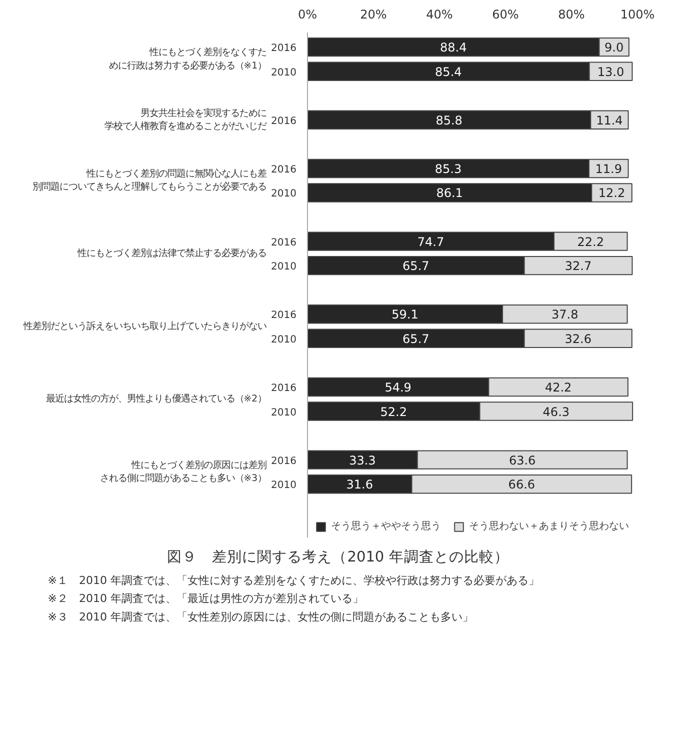 This screenshot has width=678, height=732. What do you see at coordinates (565, 315) in the screenshot?
I see `data-label: 37.8` at bounding box center [565, 315].